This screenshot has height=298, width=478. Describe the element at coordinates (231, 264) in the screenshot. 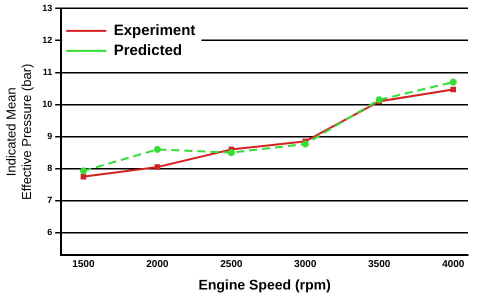

I see `x-tick-label: 2500` at that location.